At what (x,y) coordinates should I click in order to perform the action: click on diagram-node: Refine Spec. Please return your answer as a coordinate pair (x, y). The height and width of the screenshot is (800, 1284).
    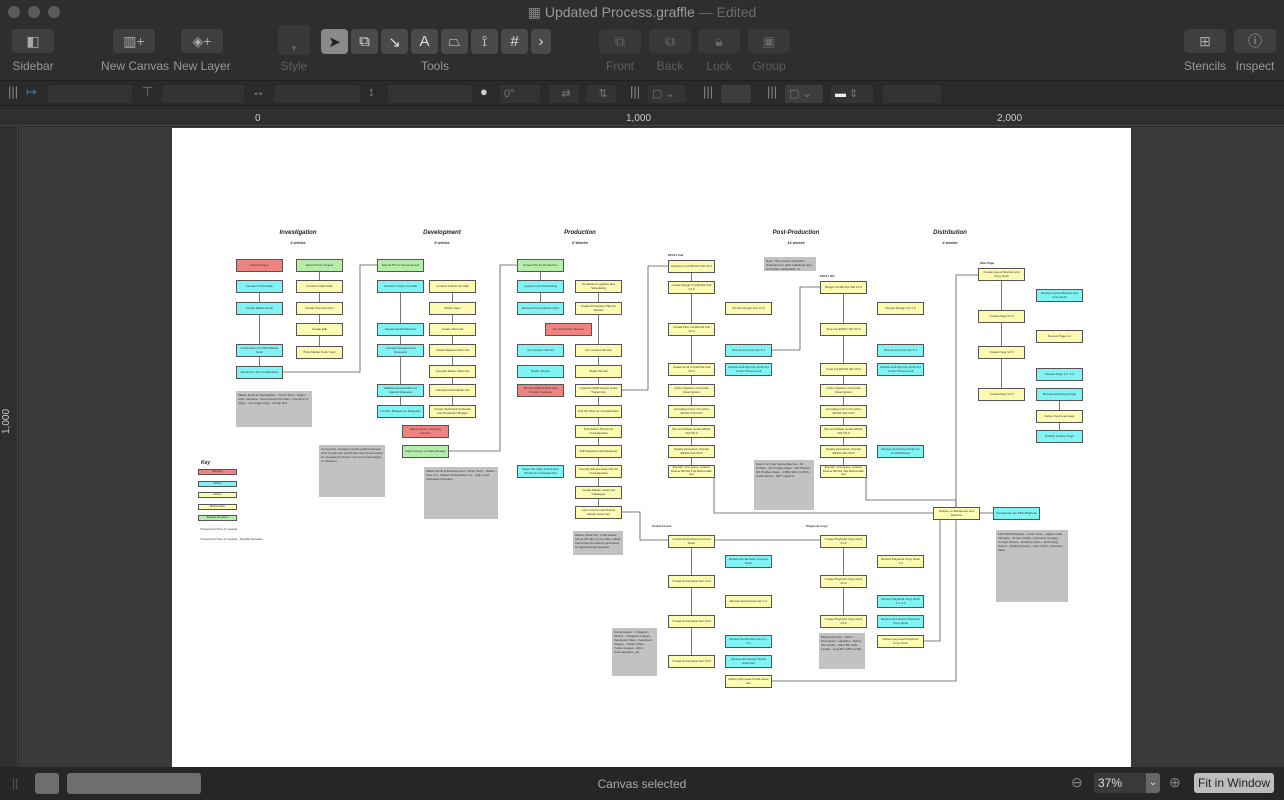
    Looking at the image, I should click on (452, 308).